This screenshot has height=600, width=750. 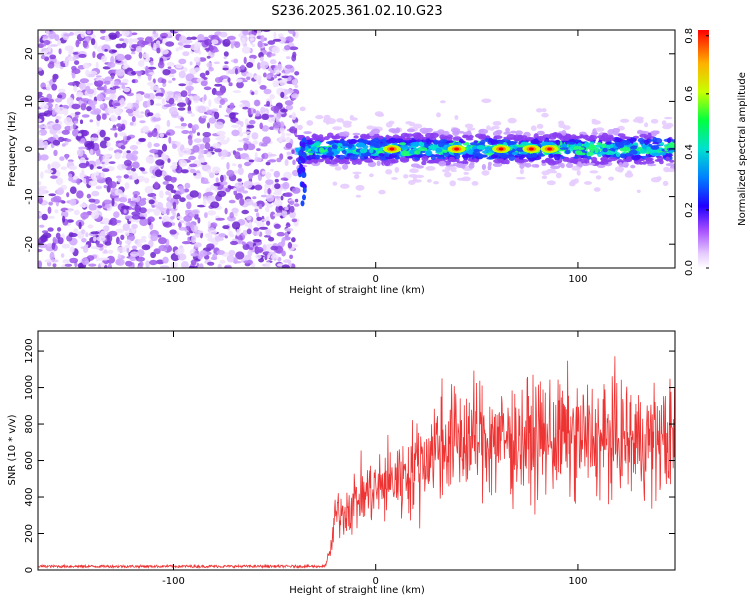 I want to click on colorbar-tick-label: 0.8, so click(x=689, y=36).